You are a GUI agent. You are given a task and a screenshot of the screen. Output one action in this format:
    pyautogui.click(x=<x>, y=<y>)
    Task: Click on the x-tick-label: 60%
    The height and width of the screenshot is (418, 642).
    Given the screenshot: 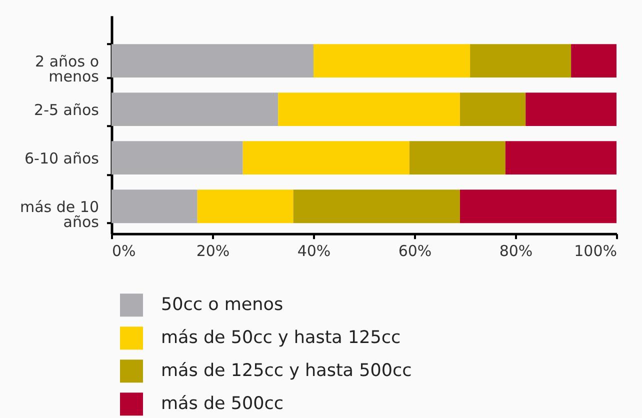 What is the action you would take?
    pyautogui.click(x=415, y=251)
    